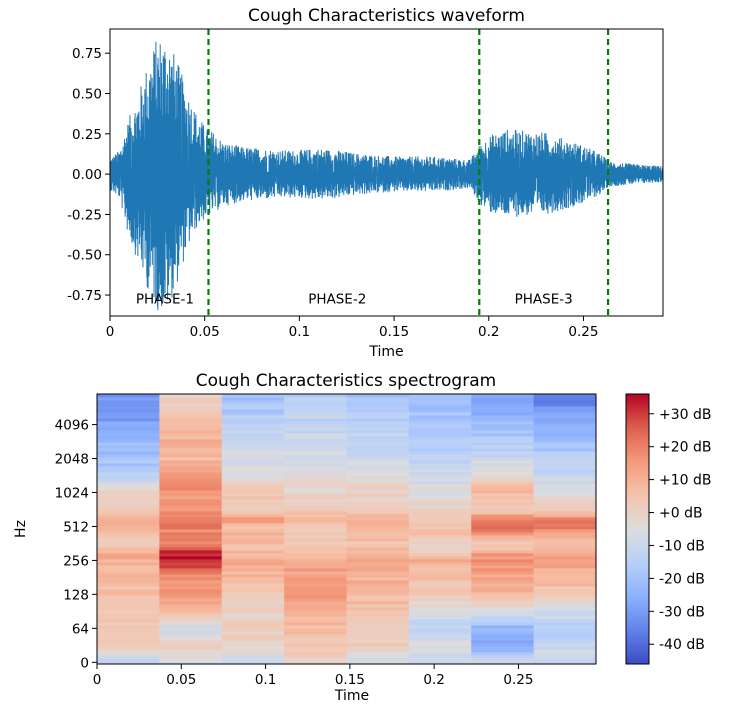  I want to click on phase-annotations: PHASE-1 PHASE-2 PHASE-3, so click(354, 299).